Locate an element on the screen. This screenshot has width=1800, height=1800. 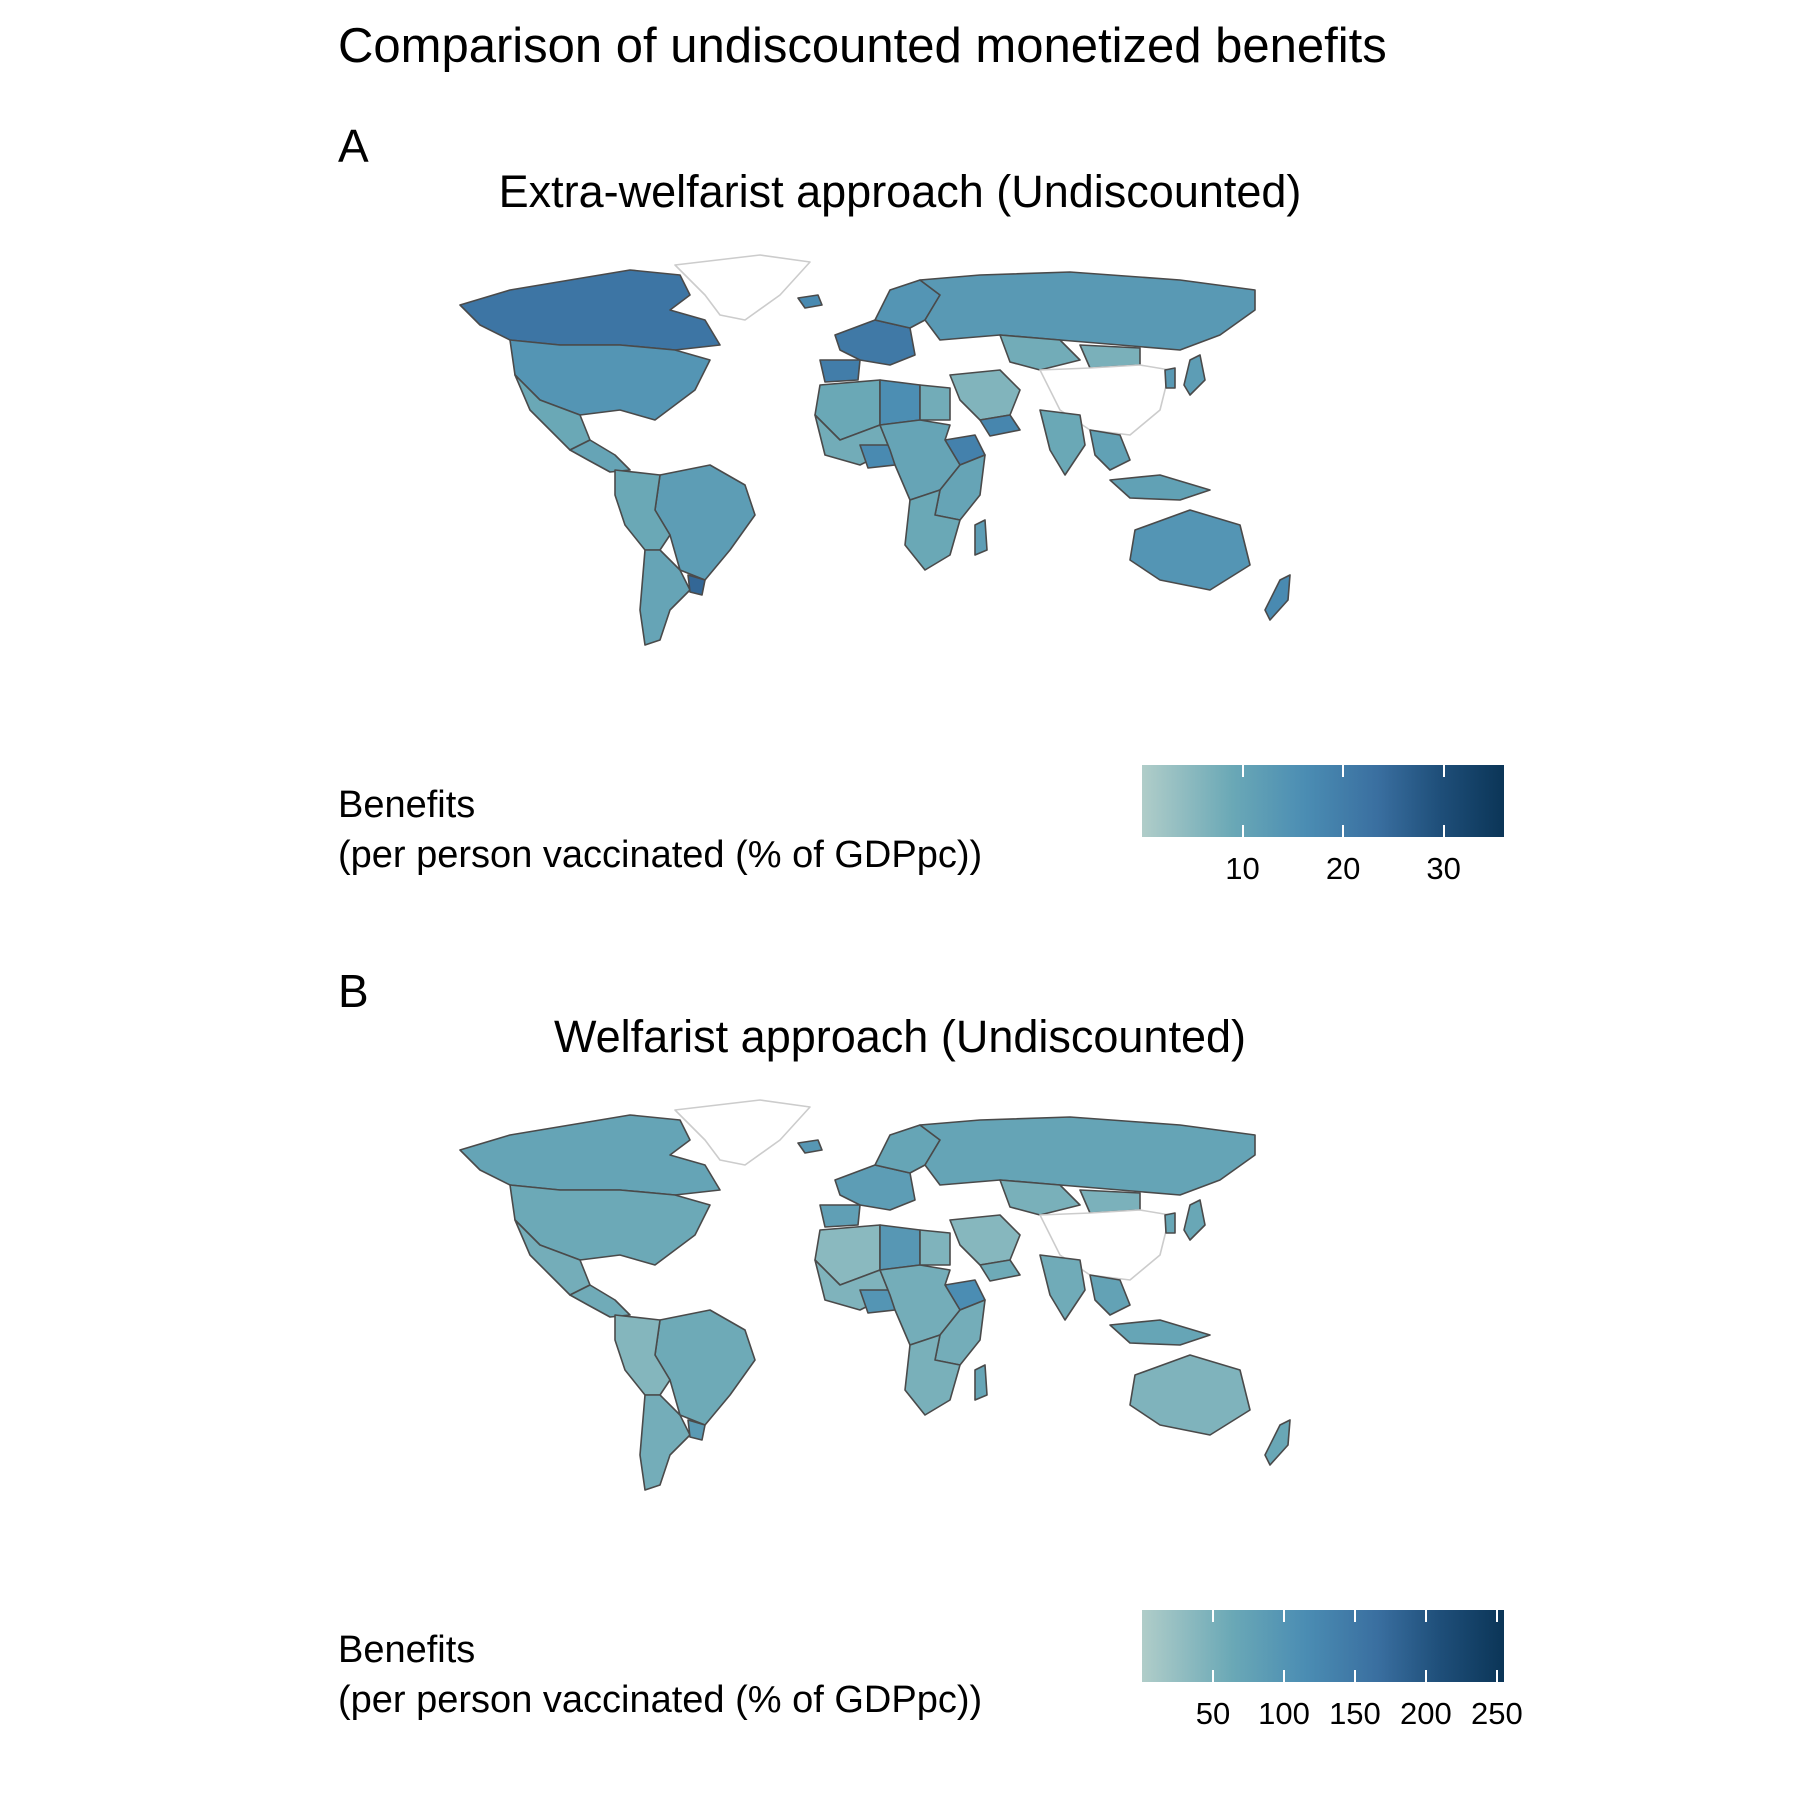
legend-tick-label: 200 is located at coordinates (1426, 1713).